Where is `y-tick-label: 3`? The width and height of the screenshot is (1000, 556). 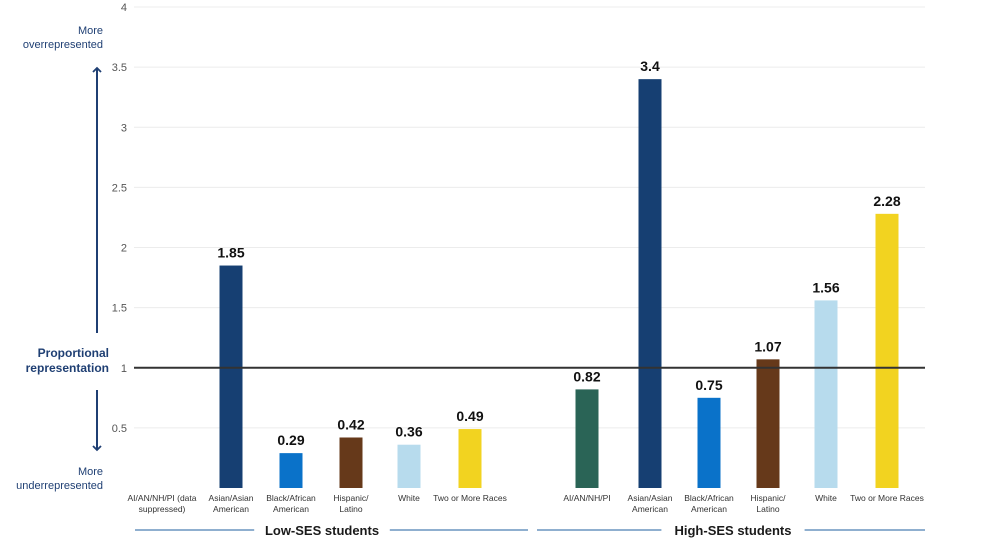
y-tick-label: 3 is located at coordinates (124, 128).